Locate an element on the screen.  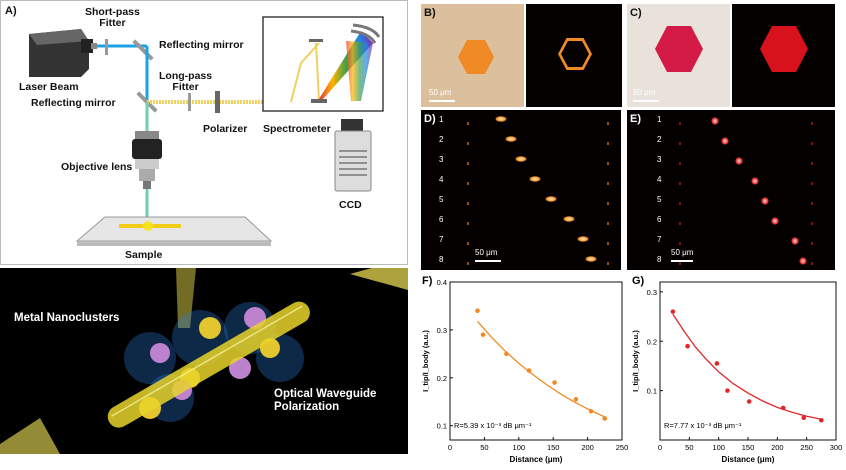
y-tick-label: 0.4 is located at coordinates (442, 282).